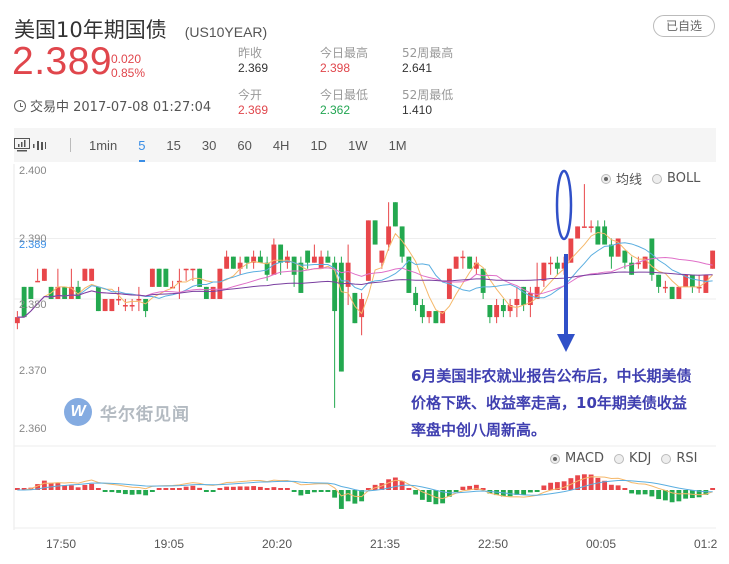 This screenshot has height=564, width=729. Describe the element at coordinates (577, 458) in the screenshot. I see `indicator-macd: MACD` at that location.